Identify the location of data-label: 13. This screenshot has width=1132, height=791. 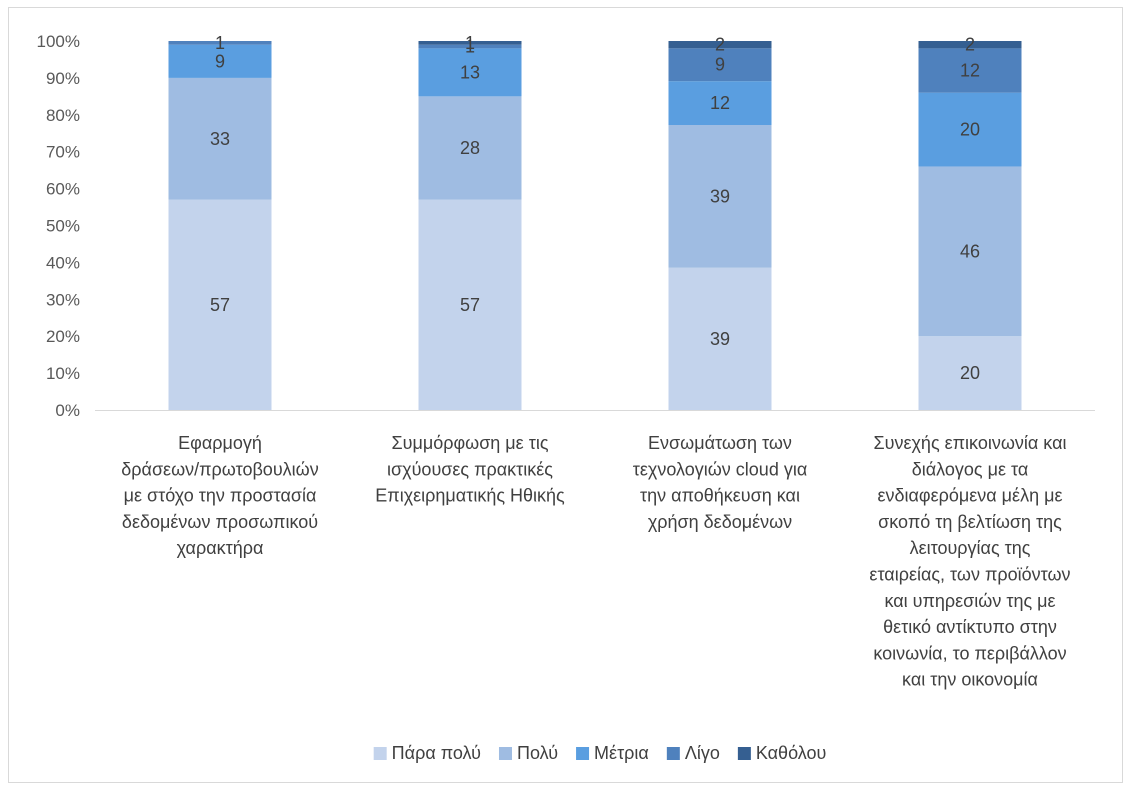
(470, 72).